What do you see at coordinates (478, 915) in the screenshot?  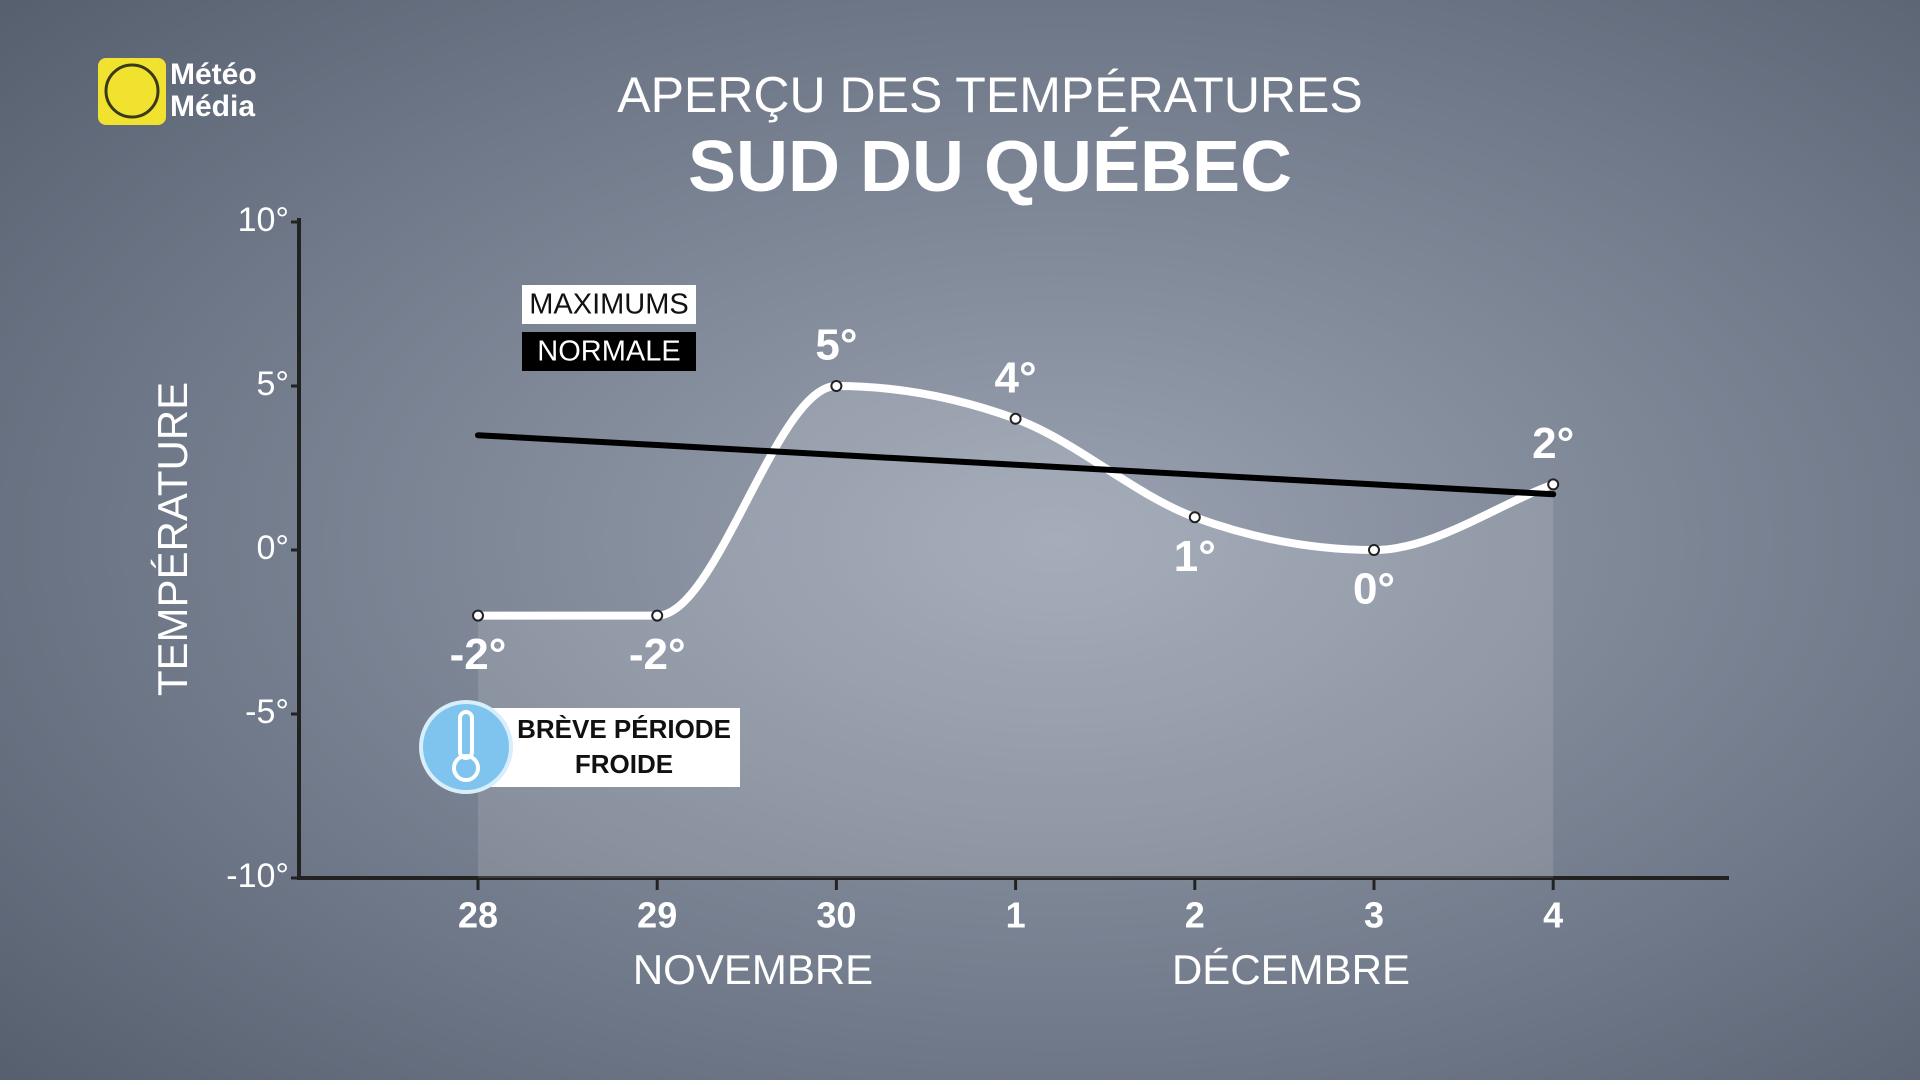 I see `x-tick-label: 28` at bounding box center [478, 915].